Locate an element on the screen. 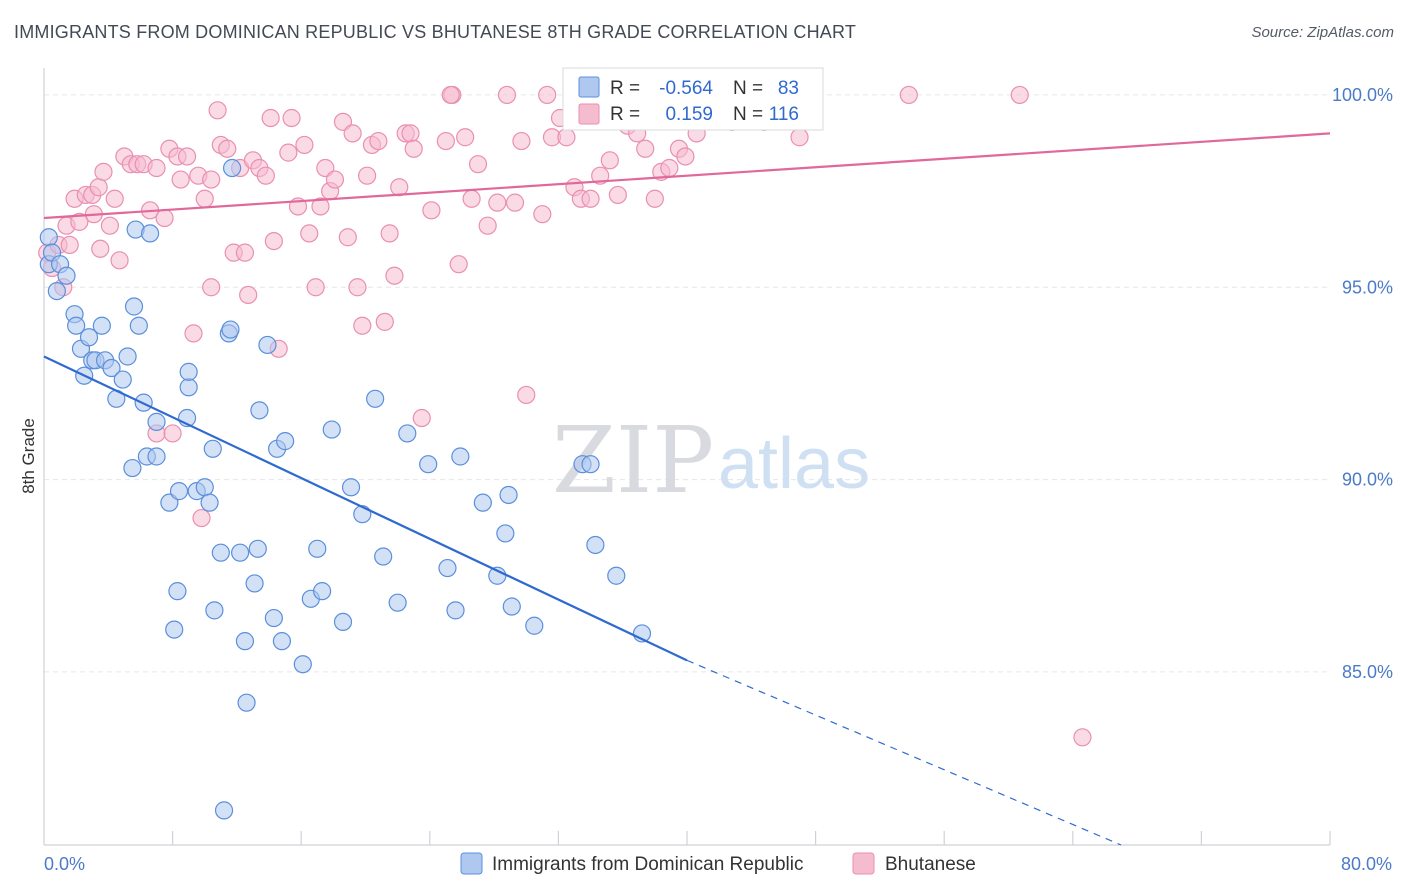 The image size is (1406, 892). legend-n-value-pink: 116 is located at coordinates (784, 114).